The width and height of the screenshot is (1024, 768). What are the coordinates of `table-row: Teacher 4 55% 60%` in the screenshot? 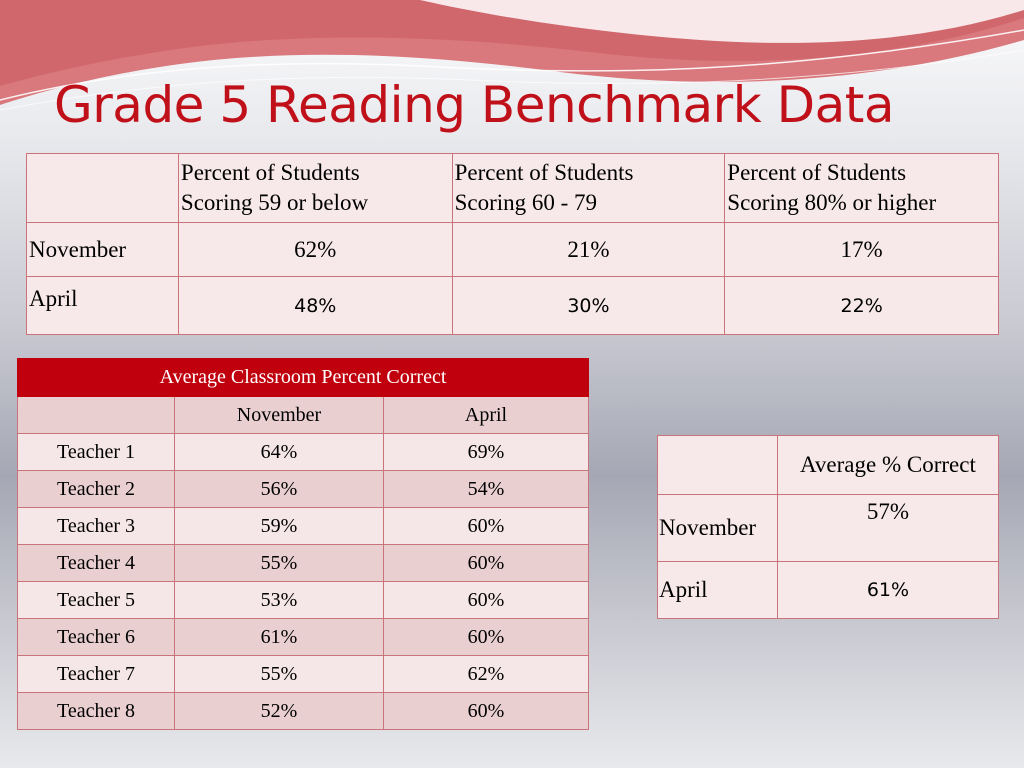 It's located at (303, 563).